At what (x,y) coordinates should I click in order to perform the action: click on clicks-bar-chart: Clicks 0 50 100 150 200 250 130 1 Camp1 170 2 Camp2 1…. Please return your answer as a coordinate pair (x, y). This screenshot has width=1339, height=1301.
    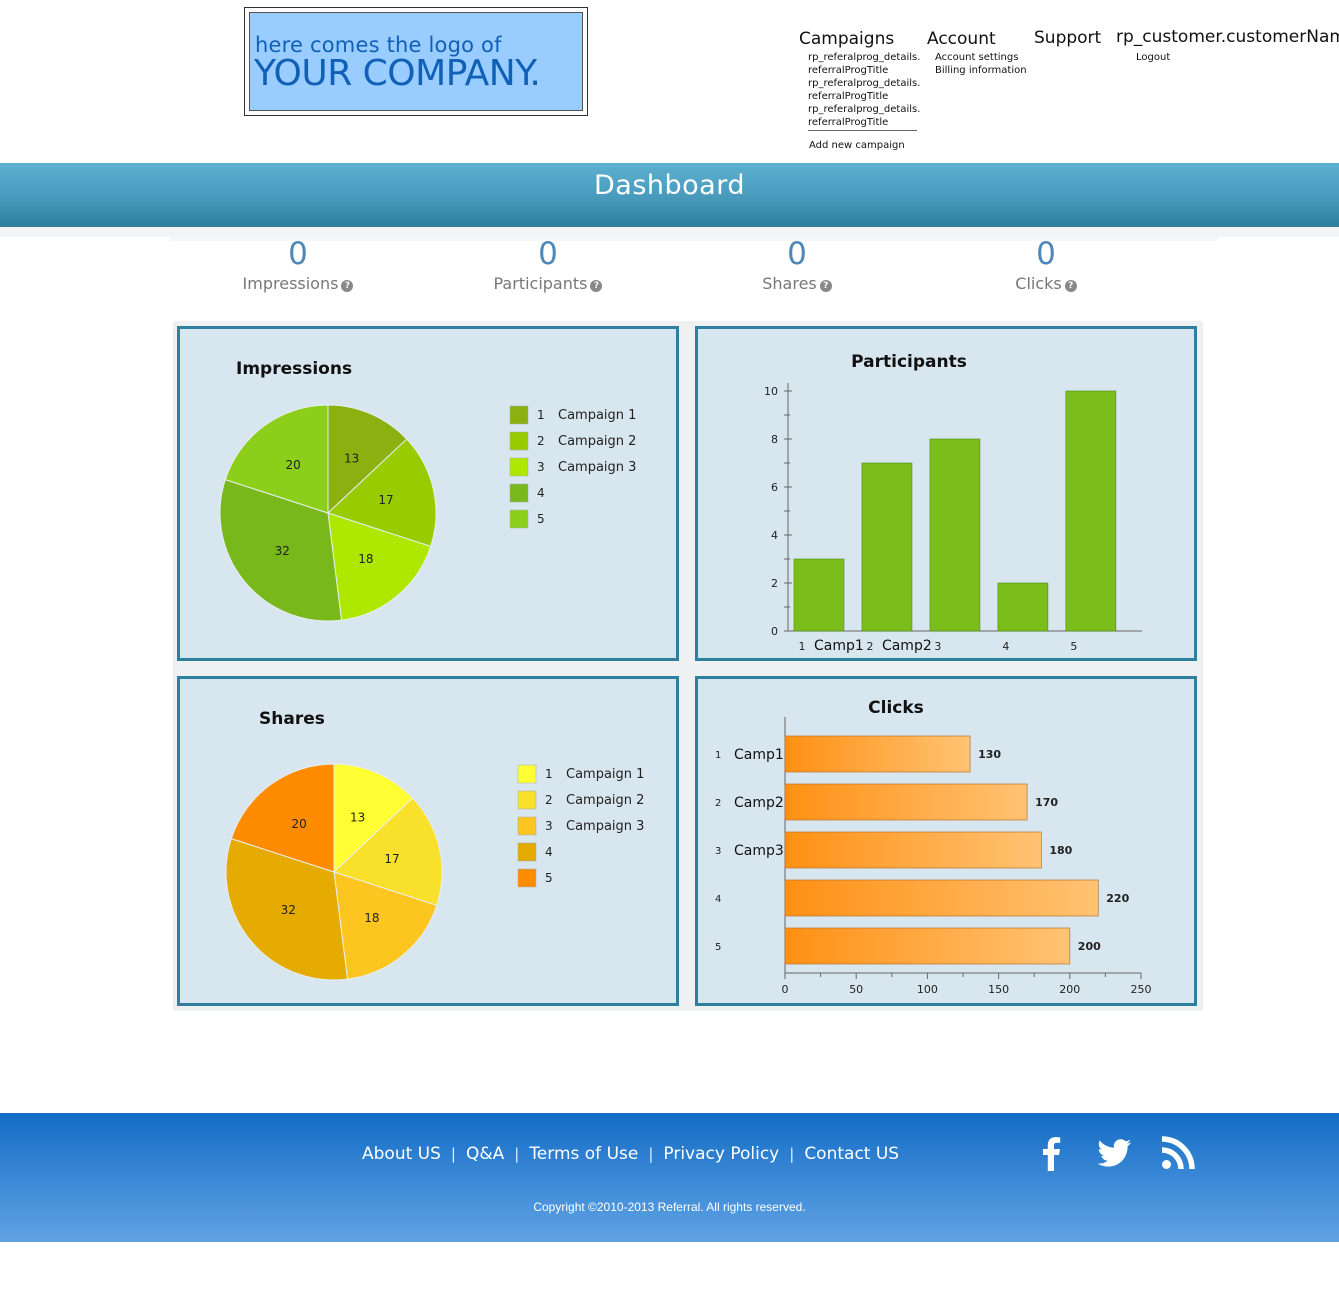
    Looking at the image, I should click on (933, 847).